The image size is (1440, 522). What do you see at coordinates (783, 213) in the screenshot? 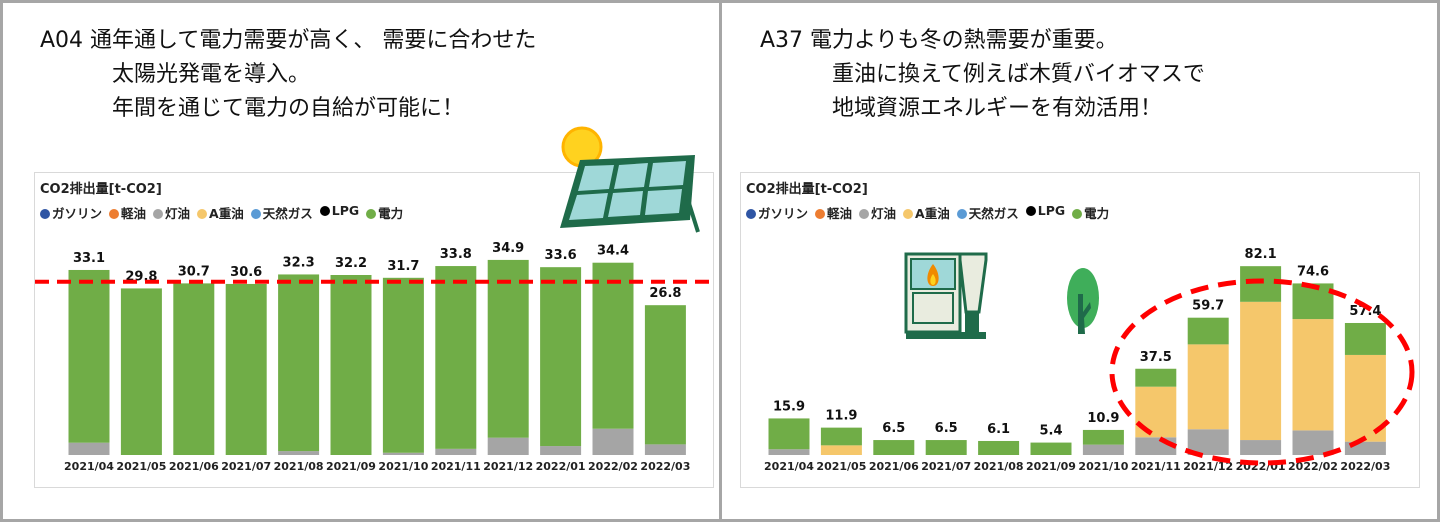
I see `legend-label: ガソリン` at bounding box center [783, 213].